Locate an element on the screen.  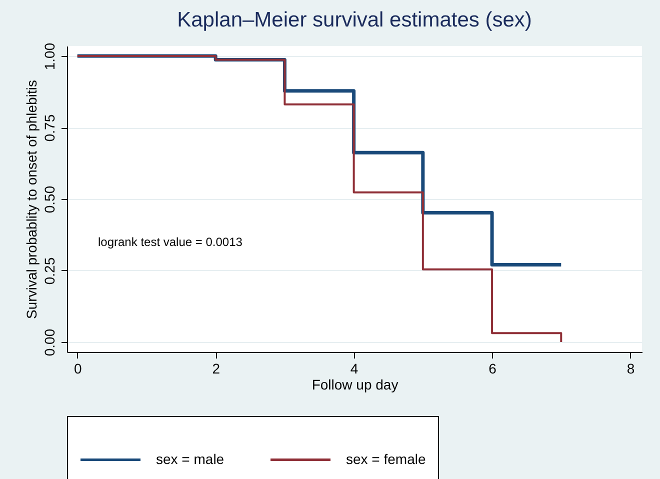
y-tick-label: 0.75 is located at coordinates (50, 128).